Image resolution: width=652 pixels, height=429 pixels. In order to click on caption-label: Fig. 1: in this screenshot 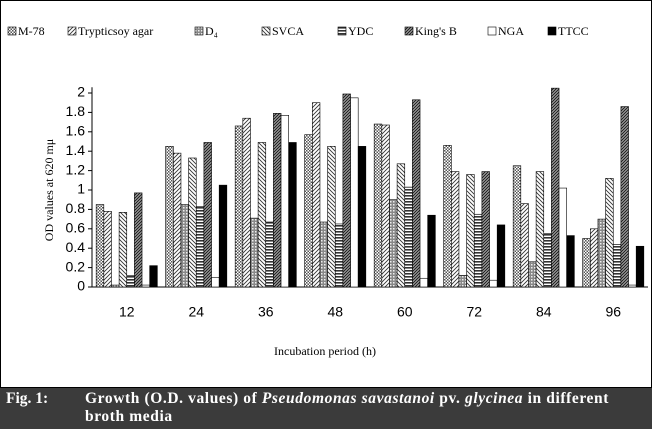, I will do `click(27, 398)`.